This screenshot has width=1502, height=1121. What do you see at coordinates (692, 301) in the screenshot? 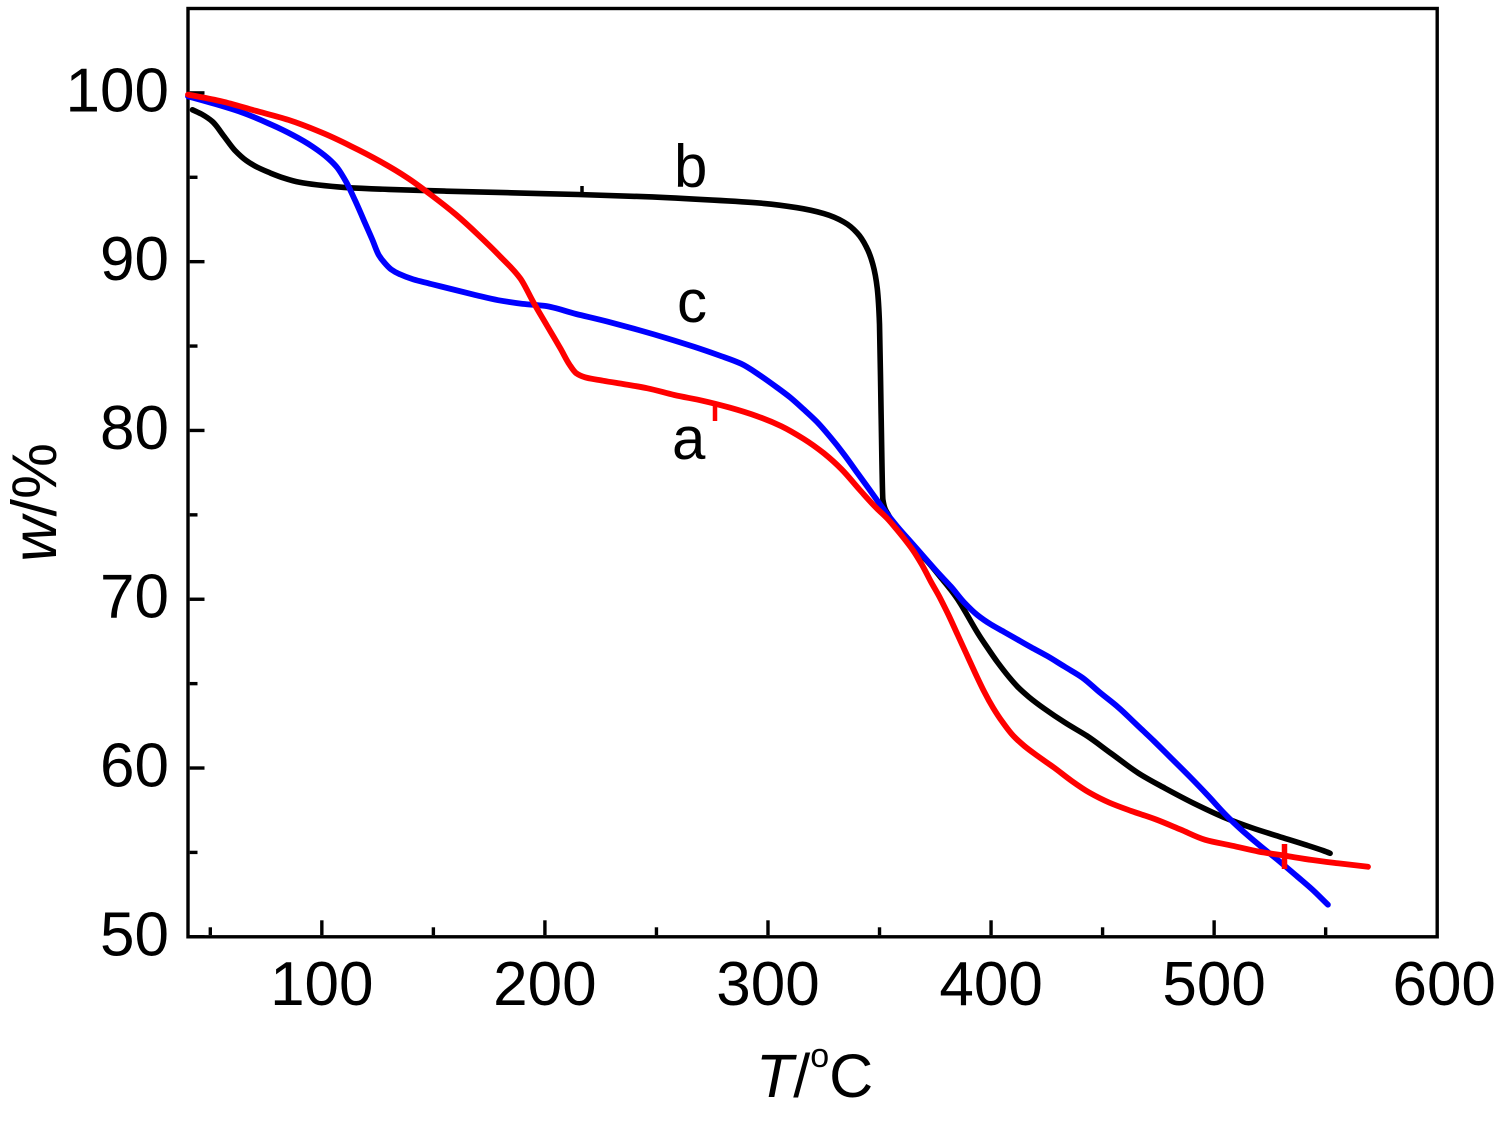
I see `svg-text: c` at bounding box center [692, 301].